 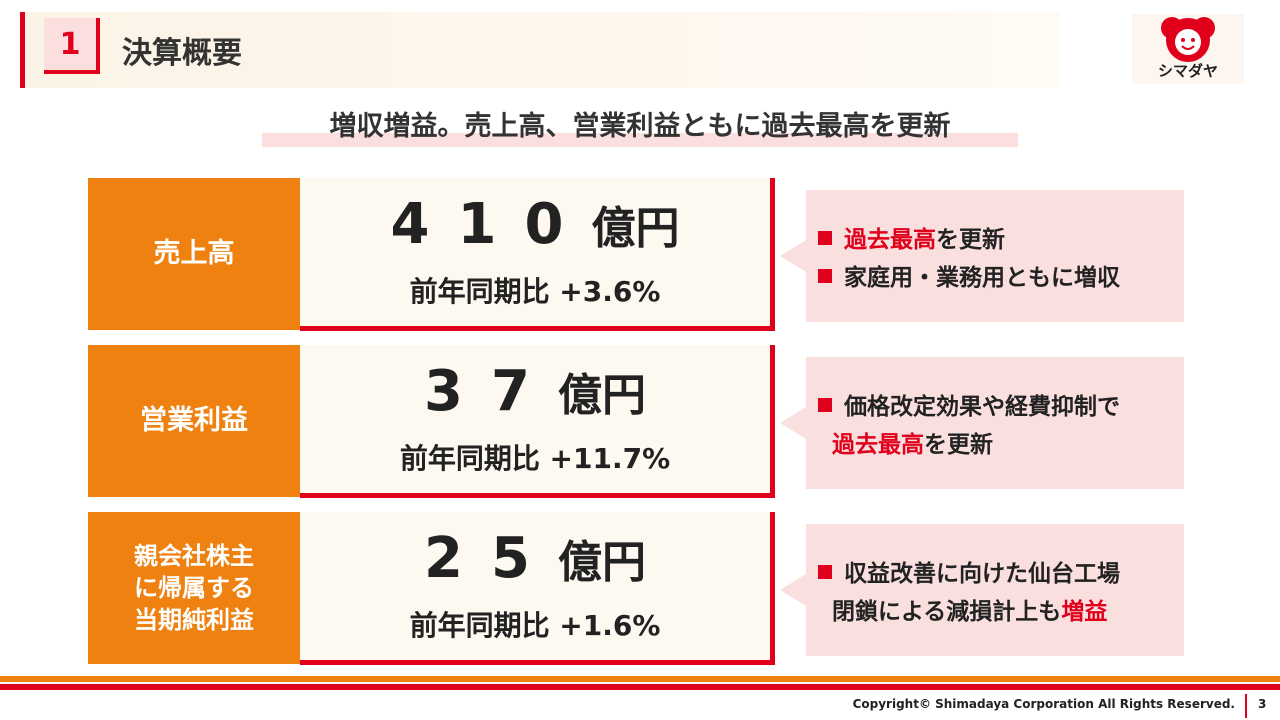 I want to click on row-label: 親会社株主 に帰属する 当期純利益, so click(x=194, y=588).